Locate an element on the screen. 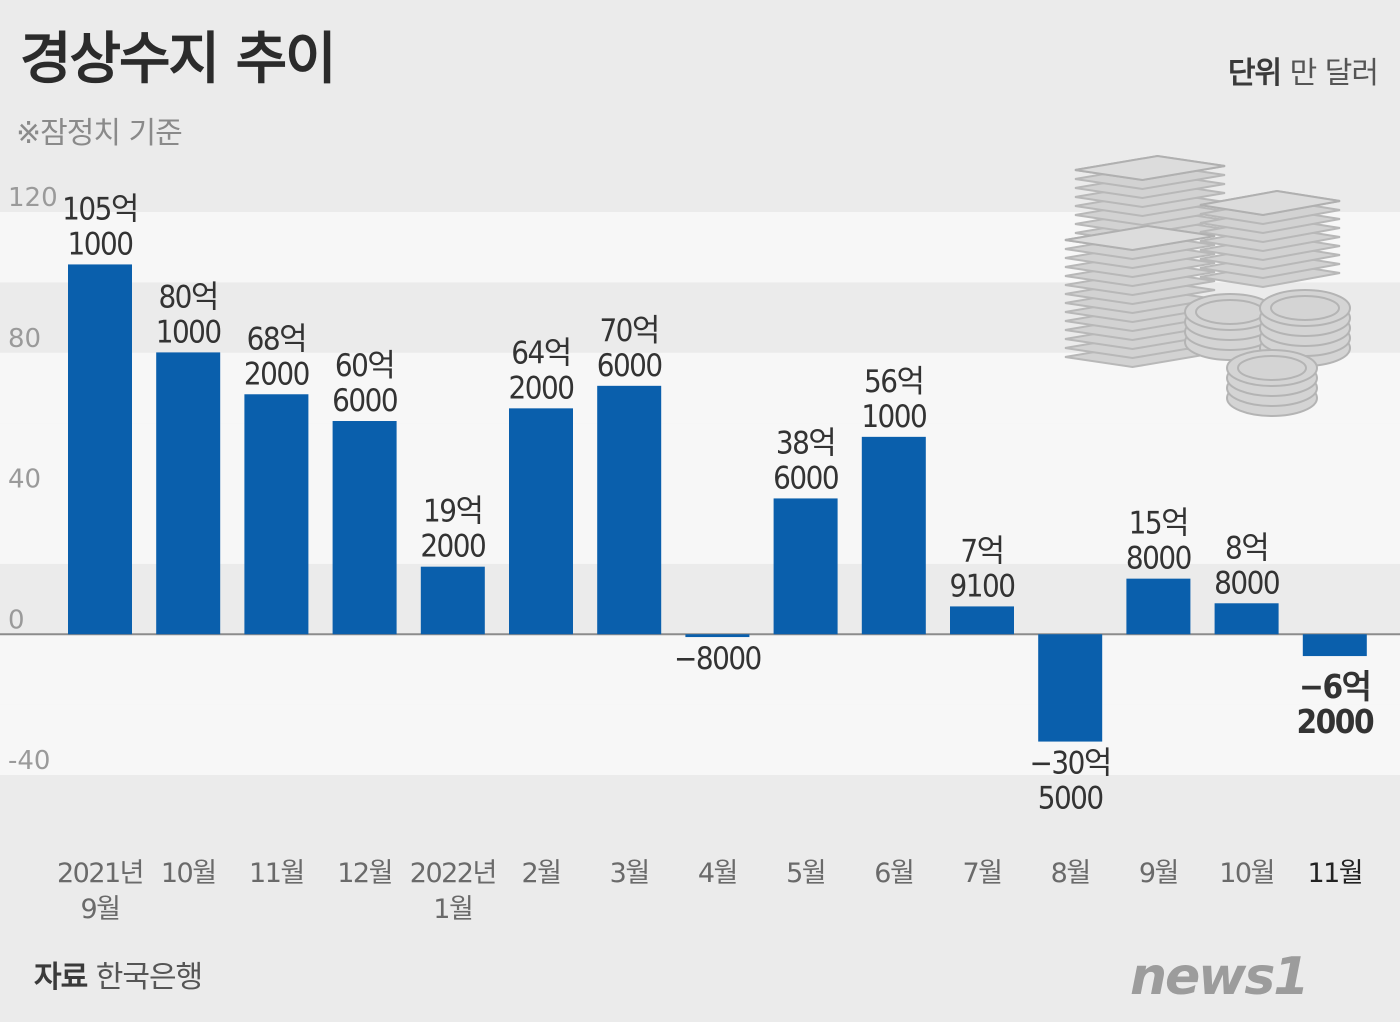 Image resolution: width=1400 pixels, height=1022 pixels. x-tick-label: 5월 is located at coordinates (805, 873).